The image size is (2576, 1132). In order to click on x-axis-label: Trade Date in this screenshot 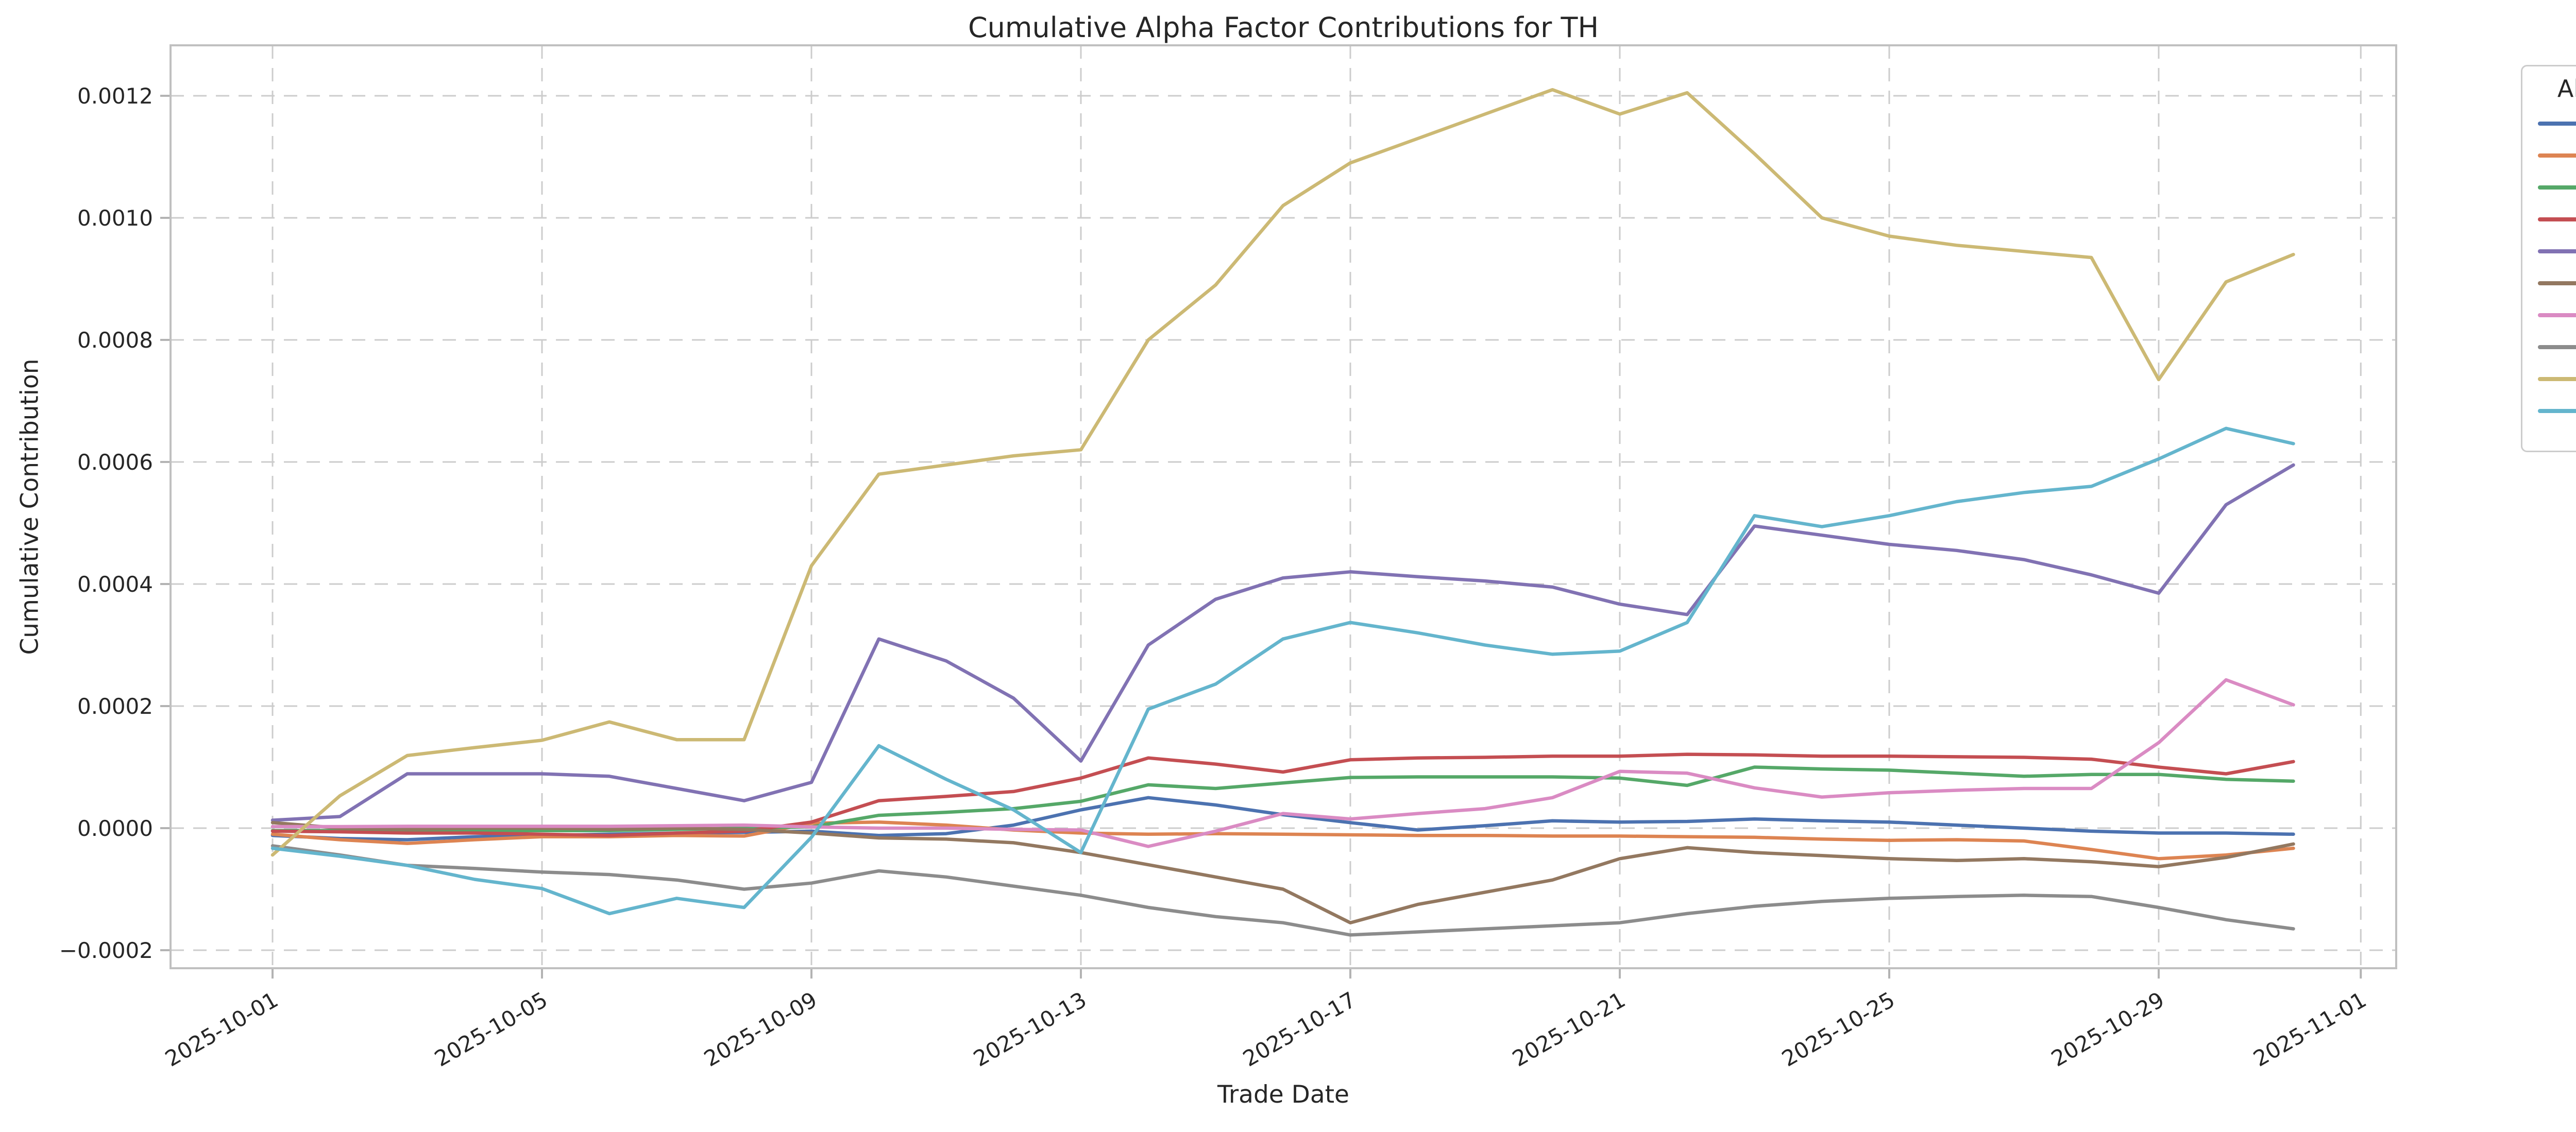, I will do `click(1283, 1095)`.